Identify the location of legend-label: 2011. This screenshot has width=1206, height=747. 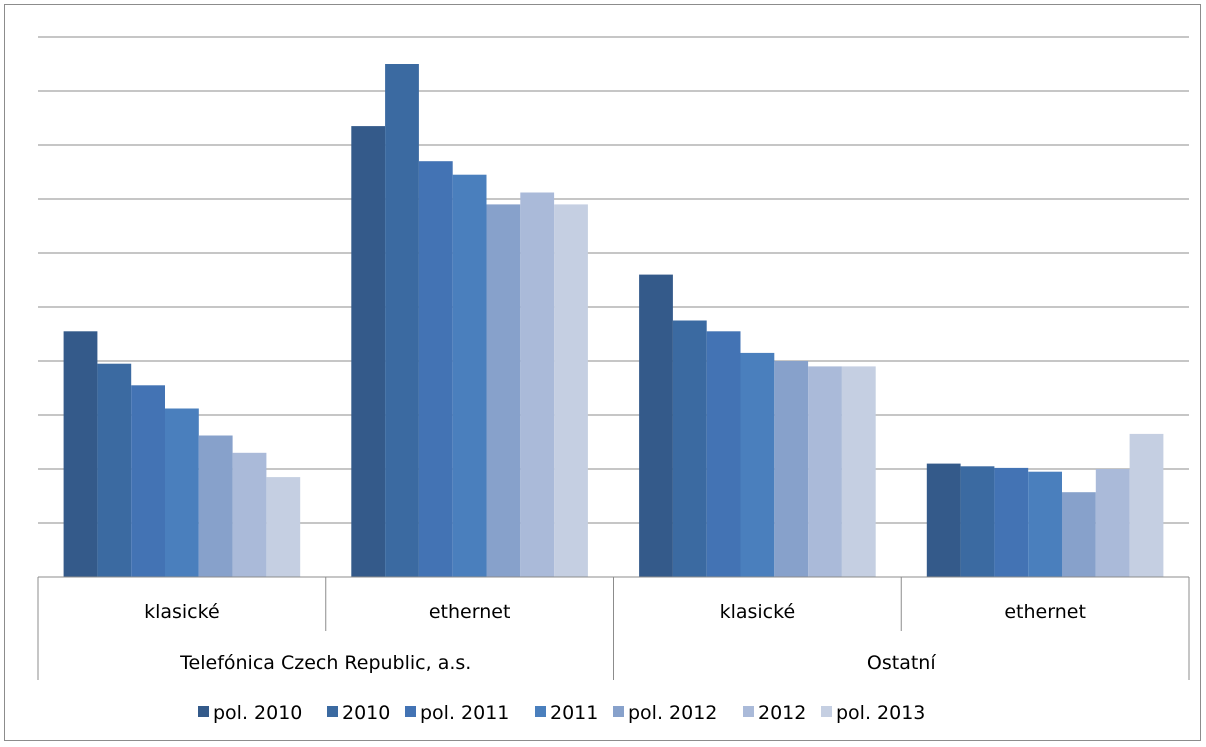
(574, 713).